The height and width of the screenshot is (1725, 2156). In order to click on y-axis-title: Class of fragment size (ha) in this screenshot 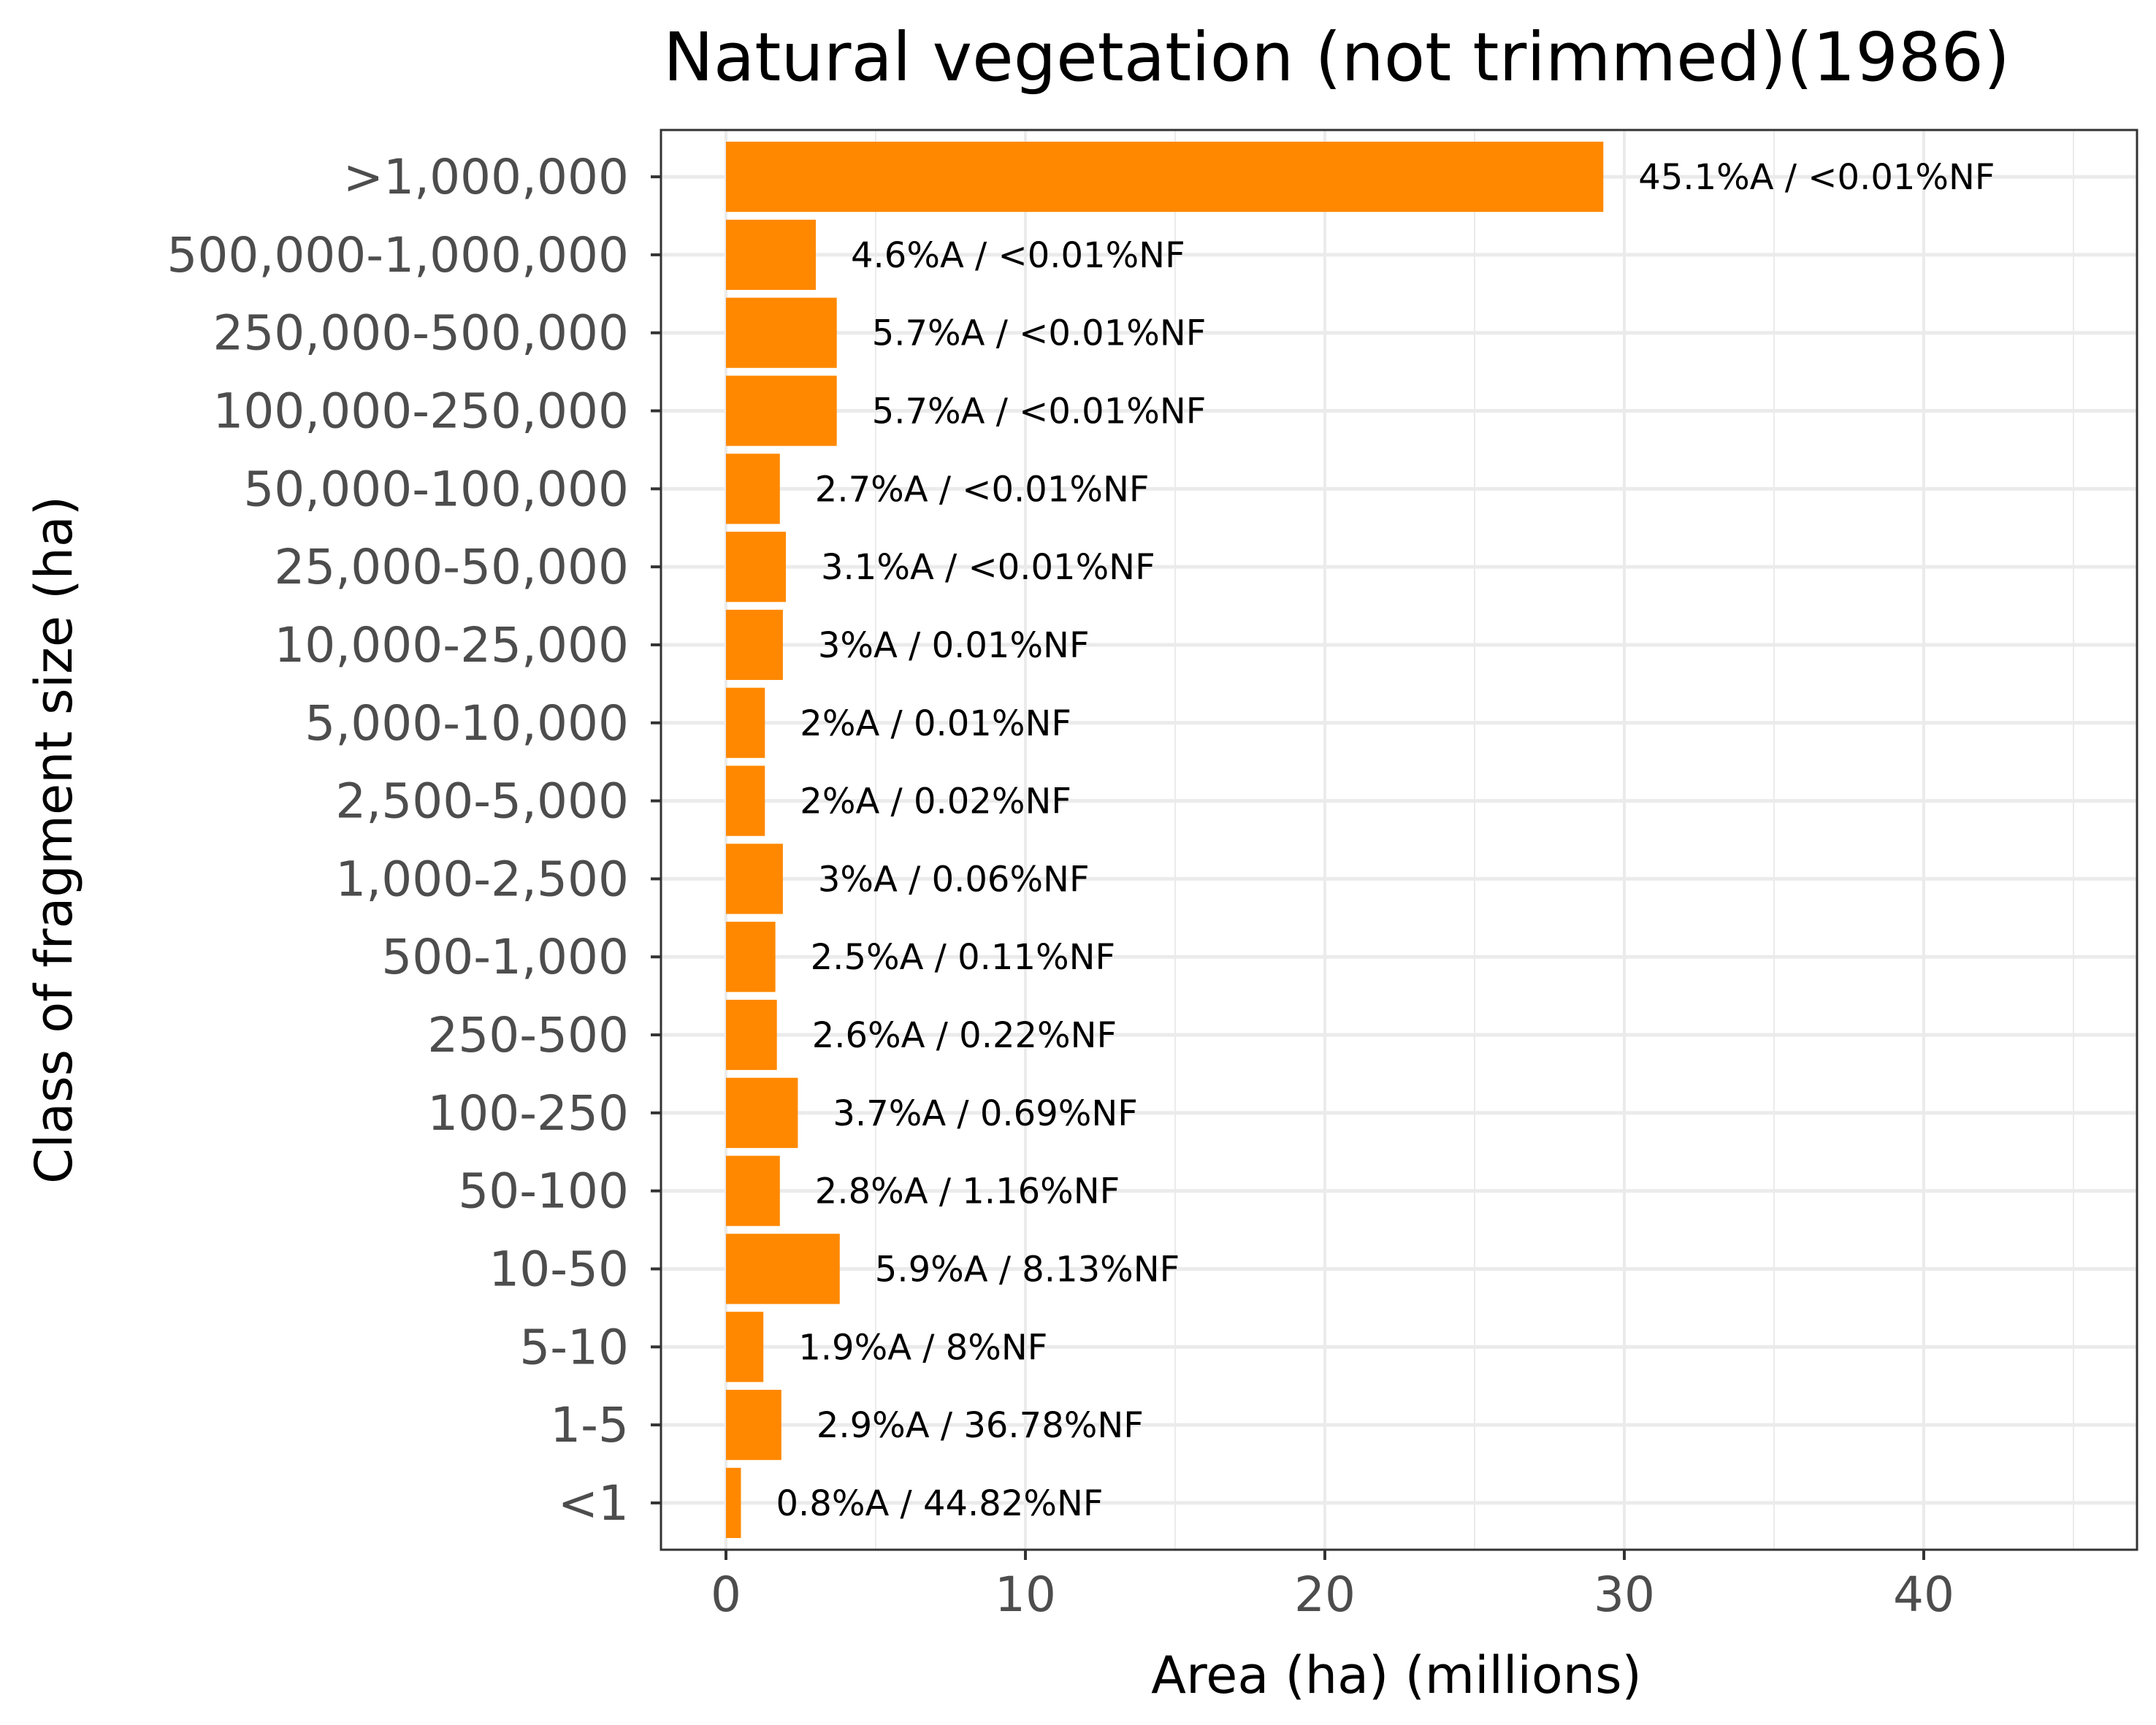, I will do `click(54, 840)`.